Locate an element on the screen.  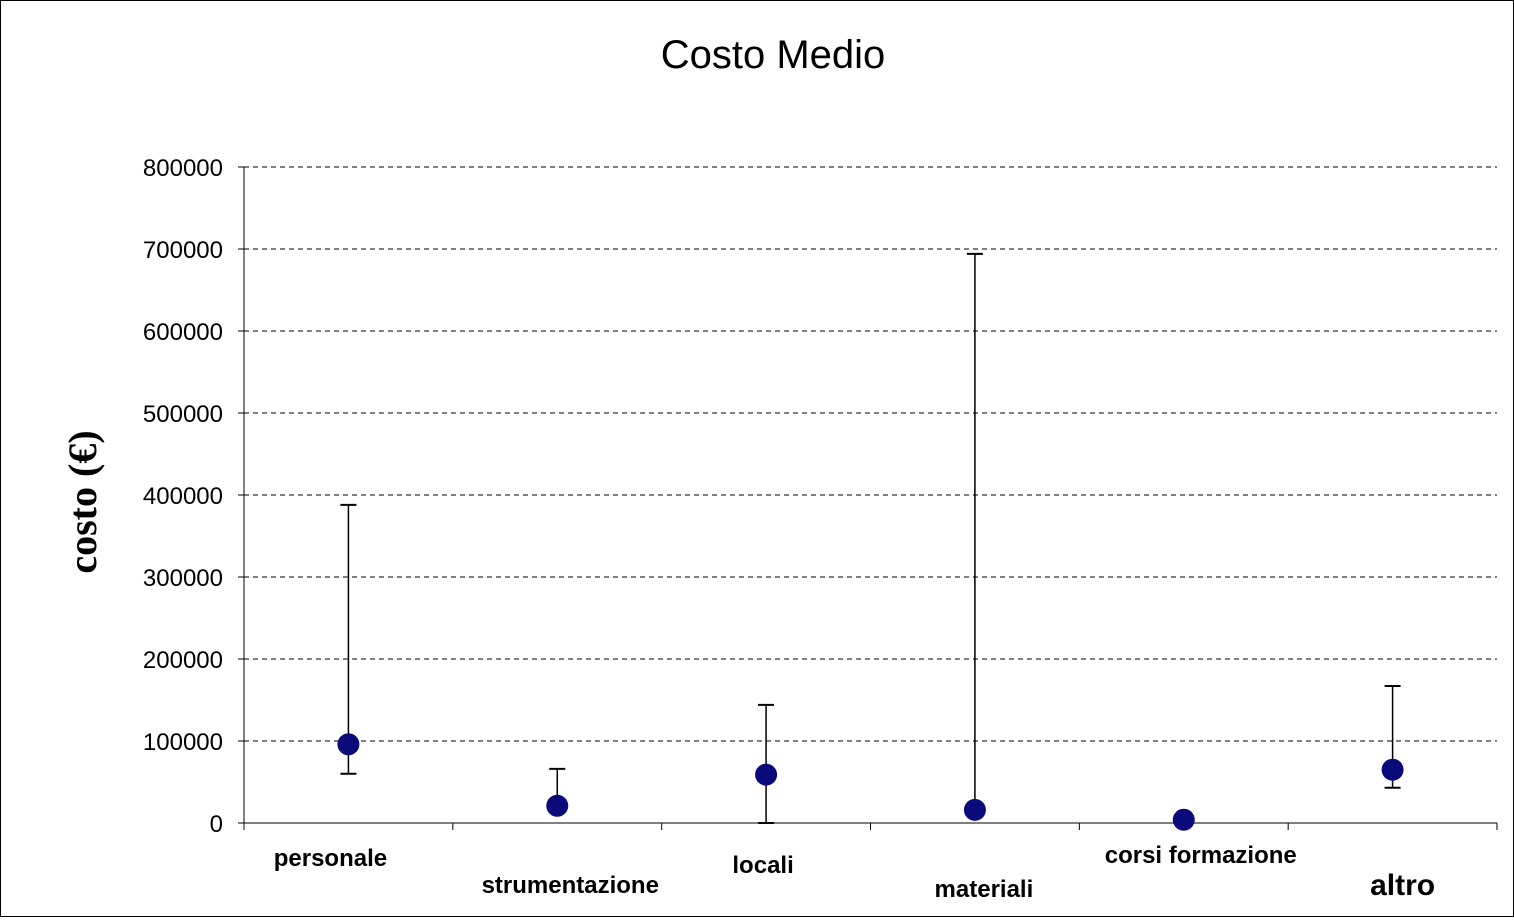
x-category-label: personale is located at coordinates (330, 858).